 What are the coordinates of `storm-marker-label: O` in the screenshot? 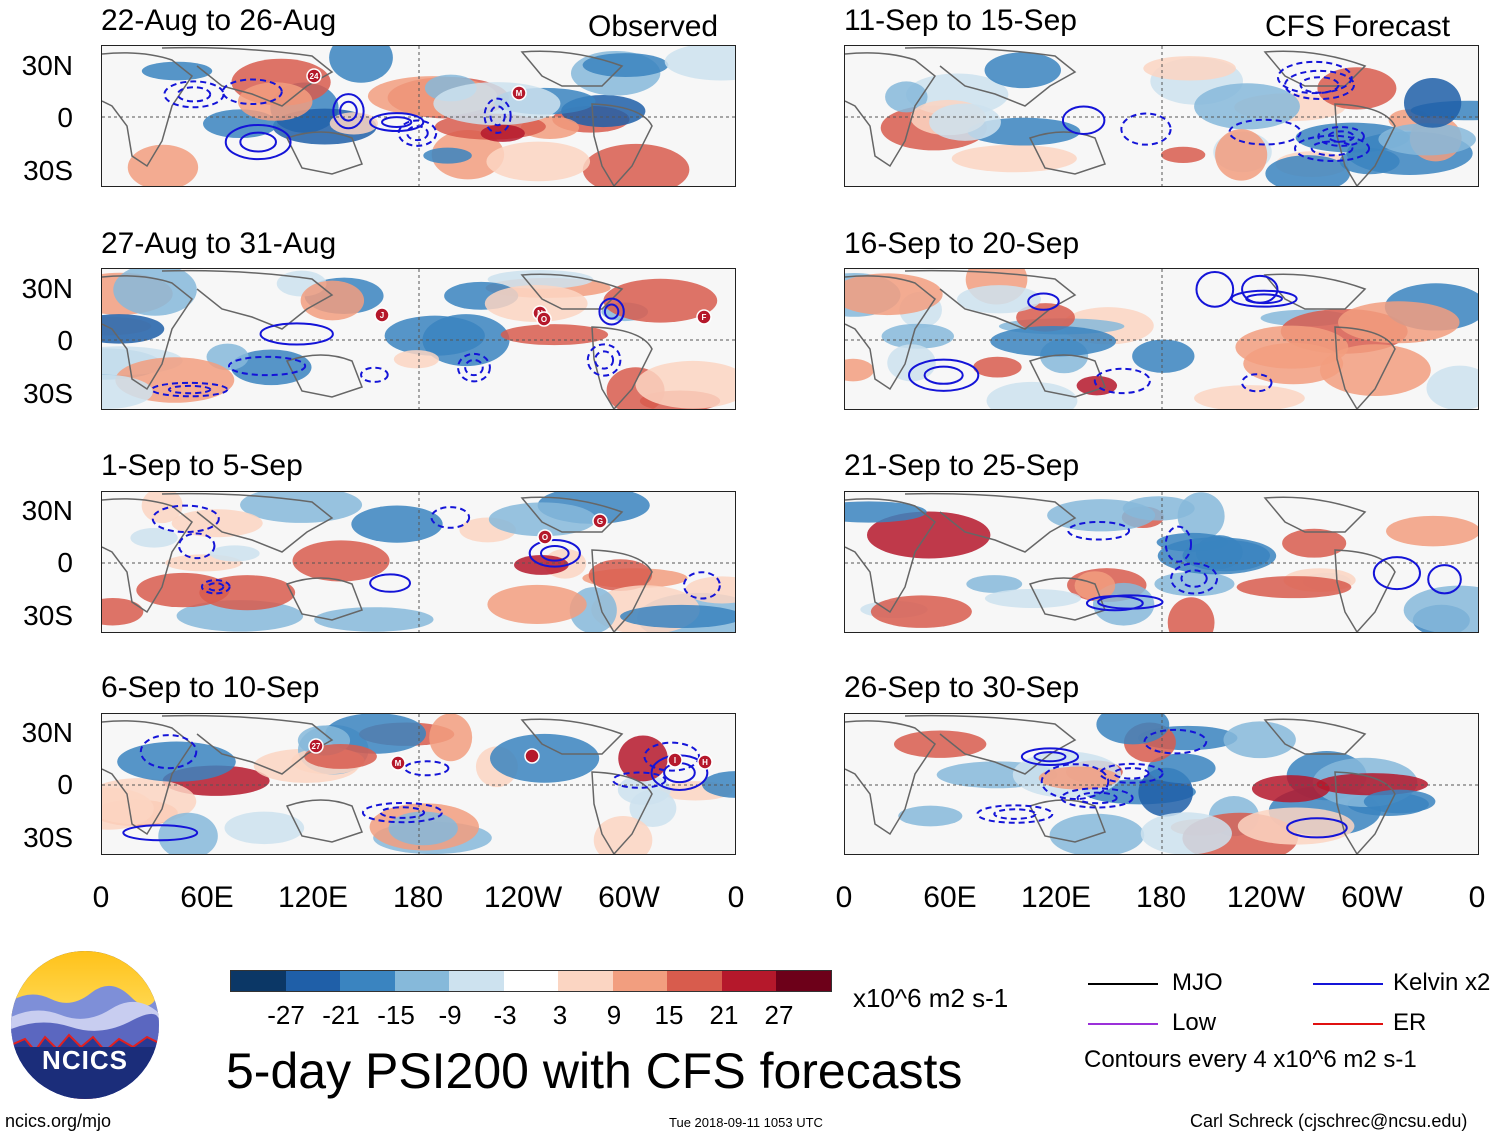 It's located at (544, 319).